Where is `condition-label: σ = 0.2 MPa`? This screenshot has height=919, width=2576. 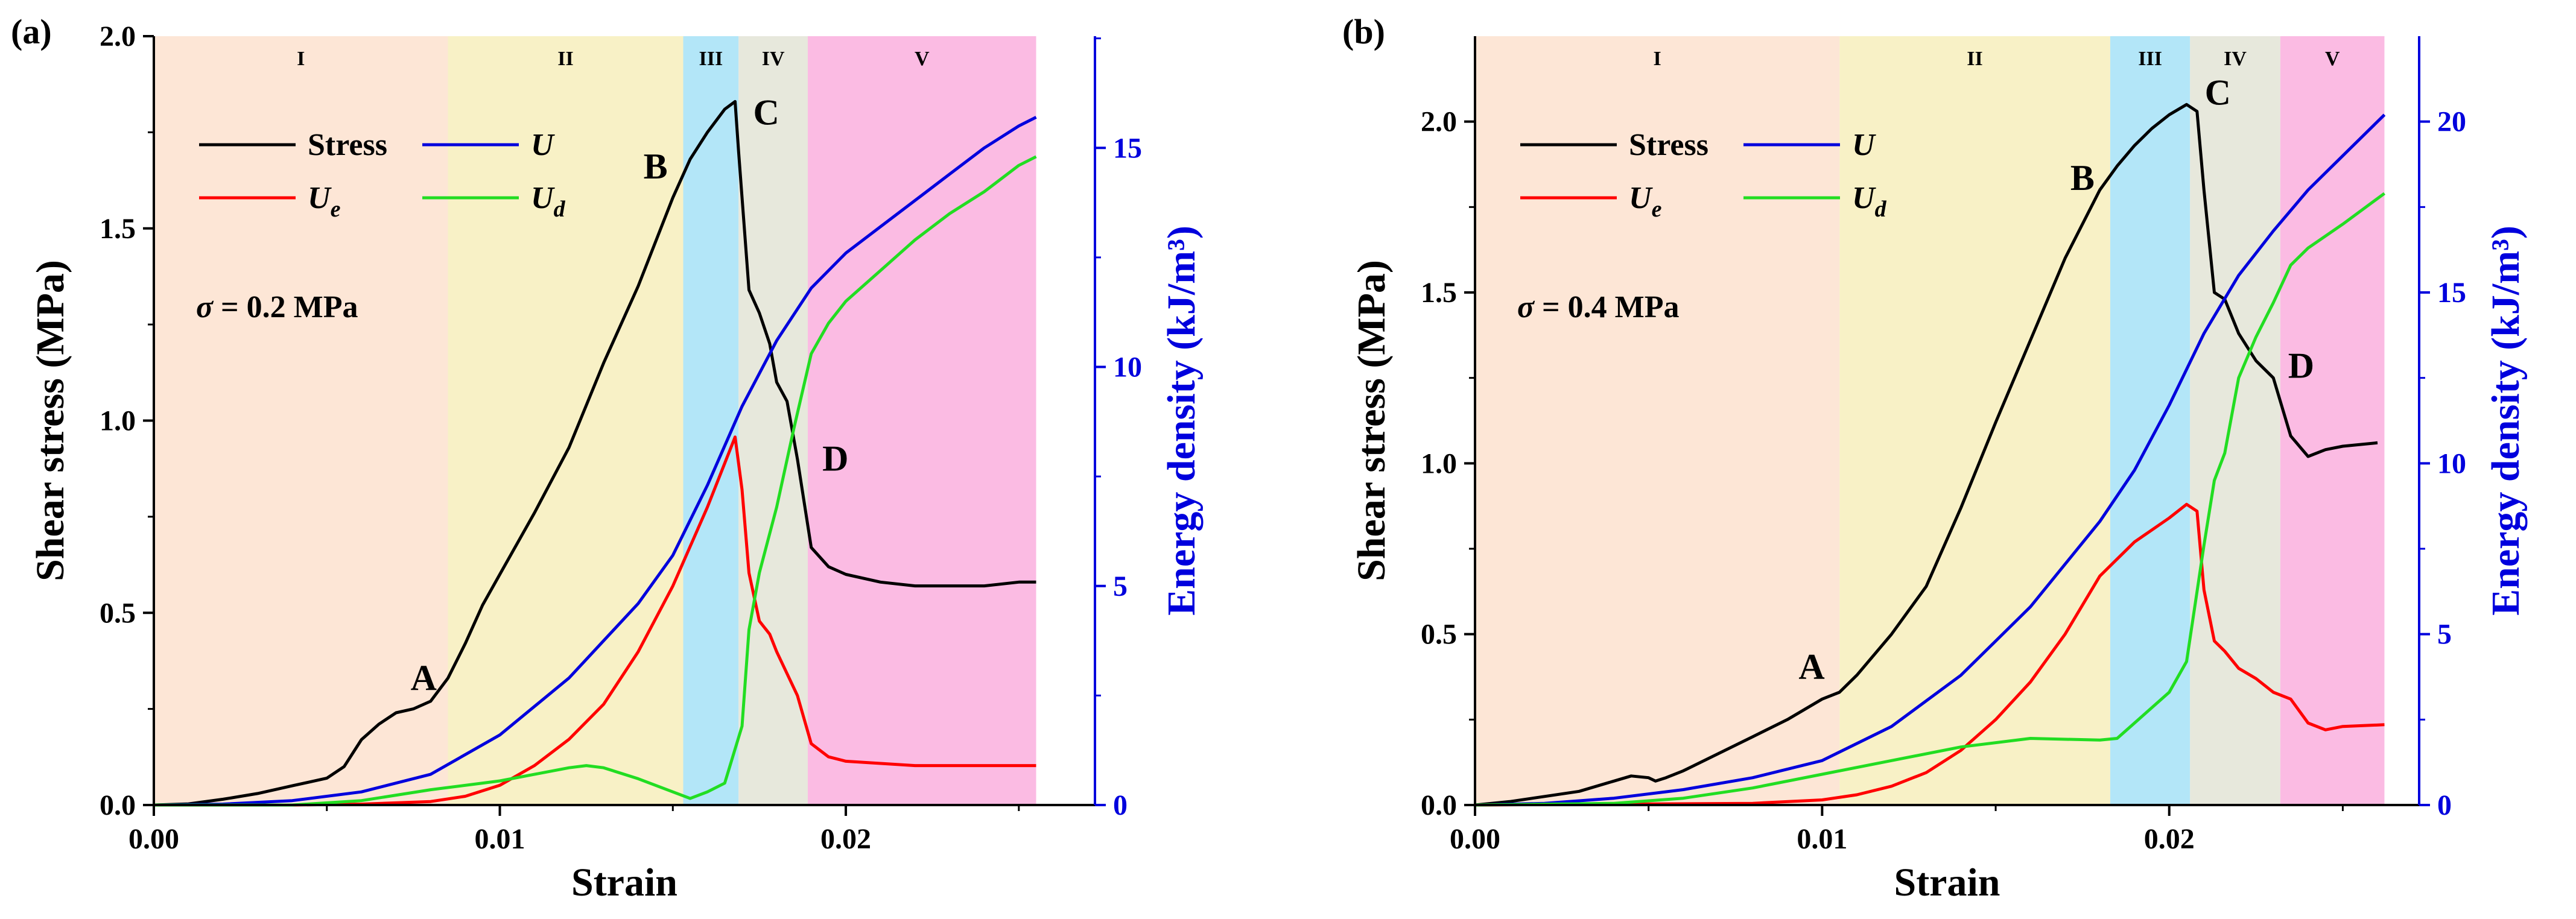
condition-label: σ = 0.2 MPa is located at coordinates (277, 307).